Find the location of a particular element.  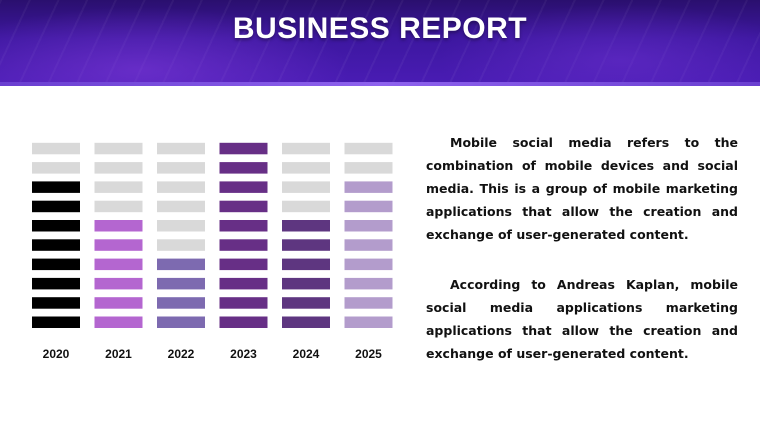

bar-column-2024: 2024 is located at coordinates (306, 251).